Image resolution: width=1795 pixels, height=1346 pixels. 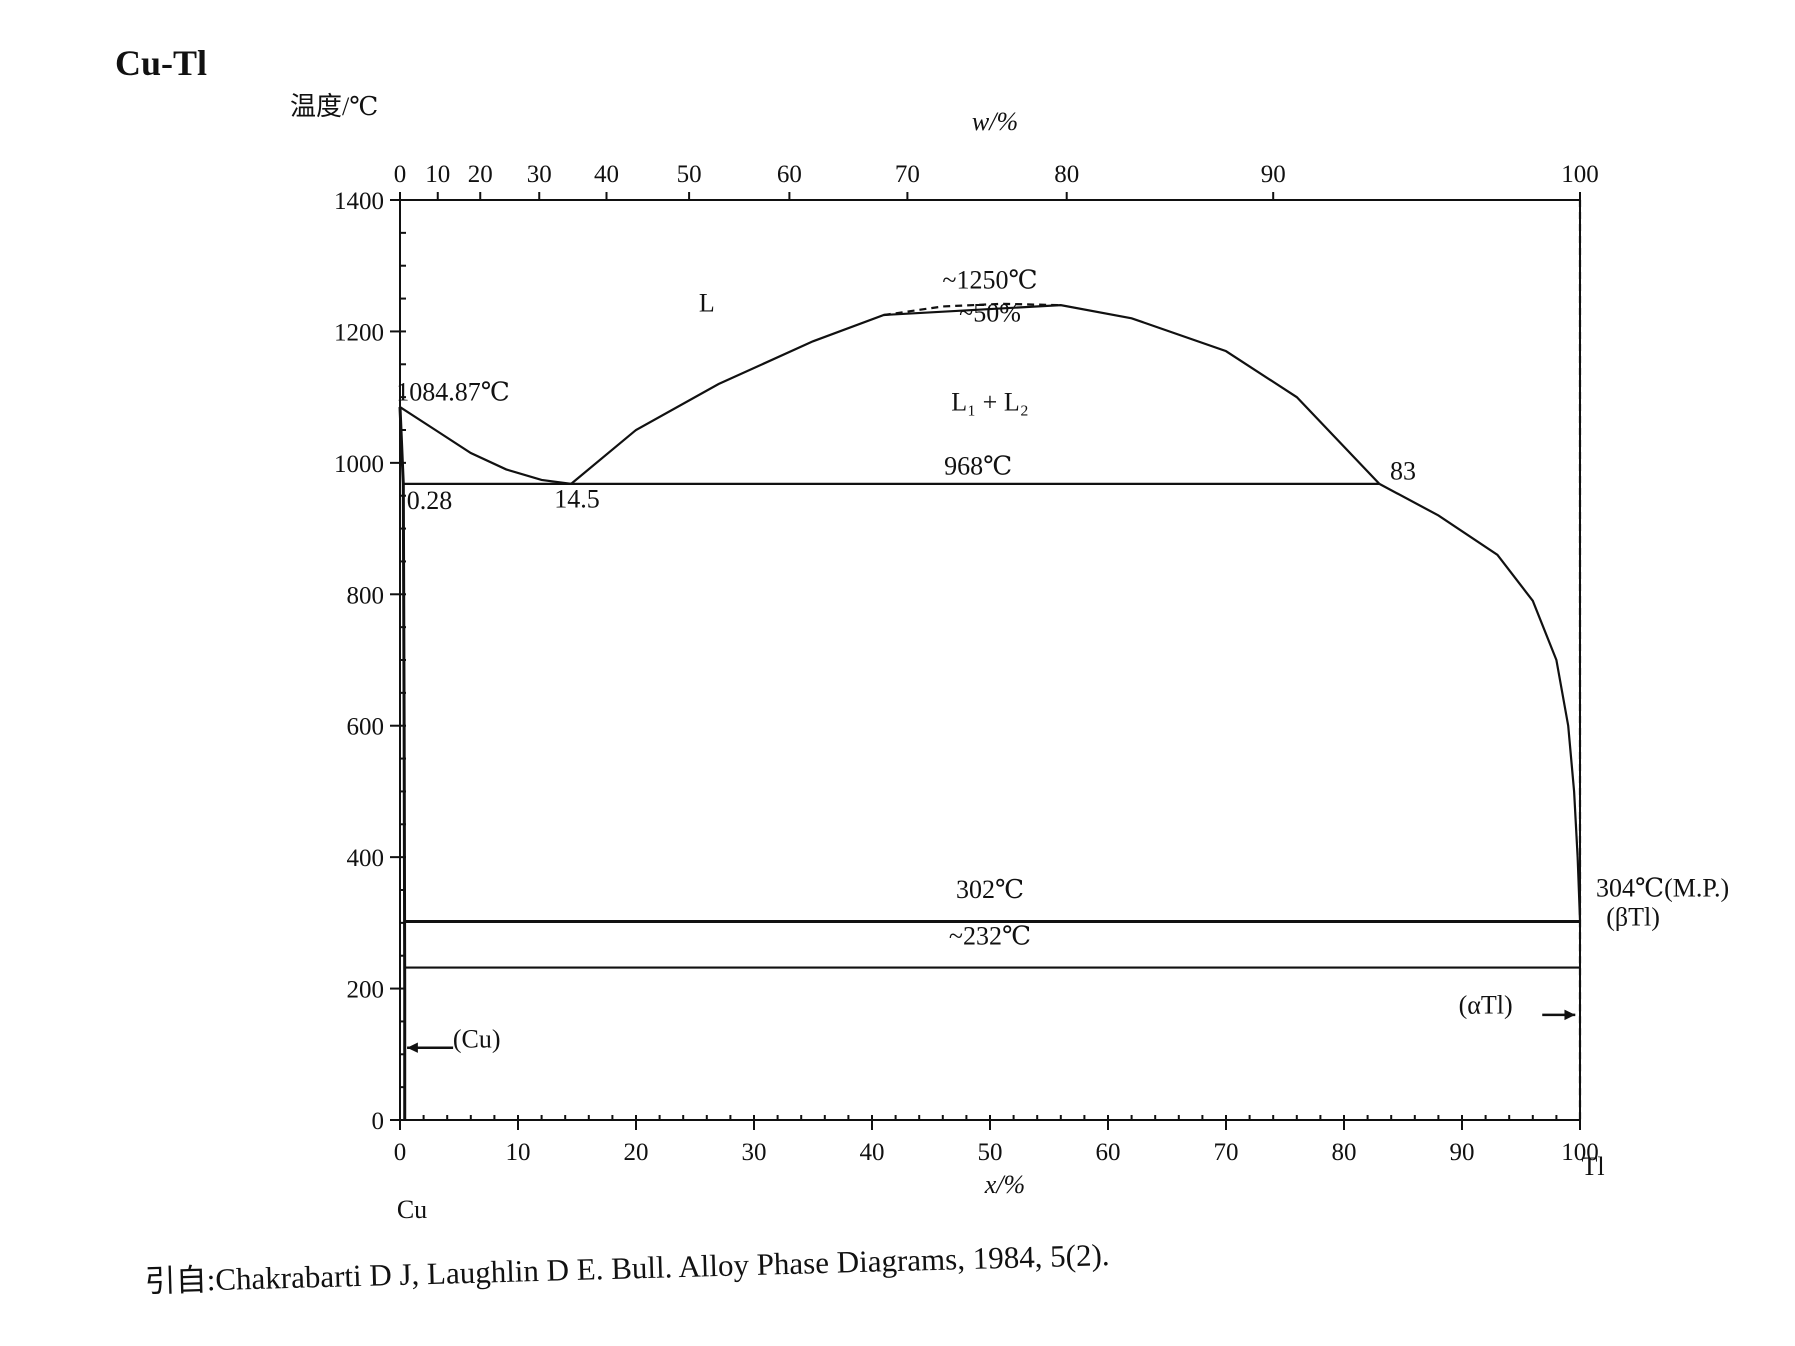 I want to click on bottom-axis-ticks: 0 10 20 30 40 50 60 70 80 90 100, so click(x=996, y=1140).